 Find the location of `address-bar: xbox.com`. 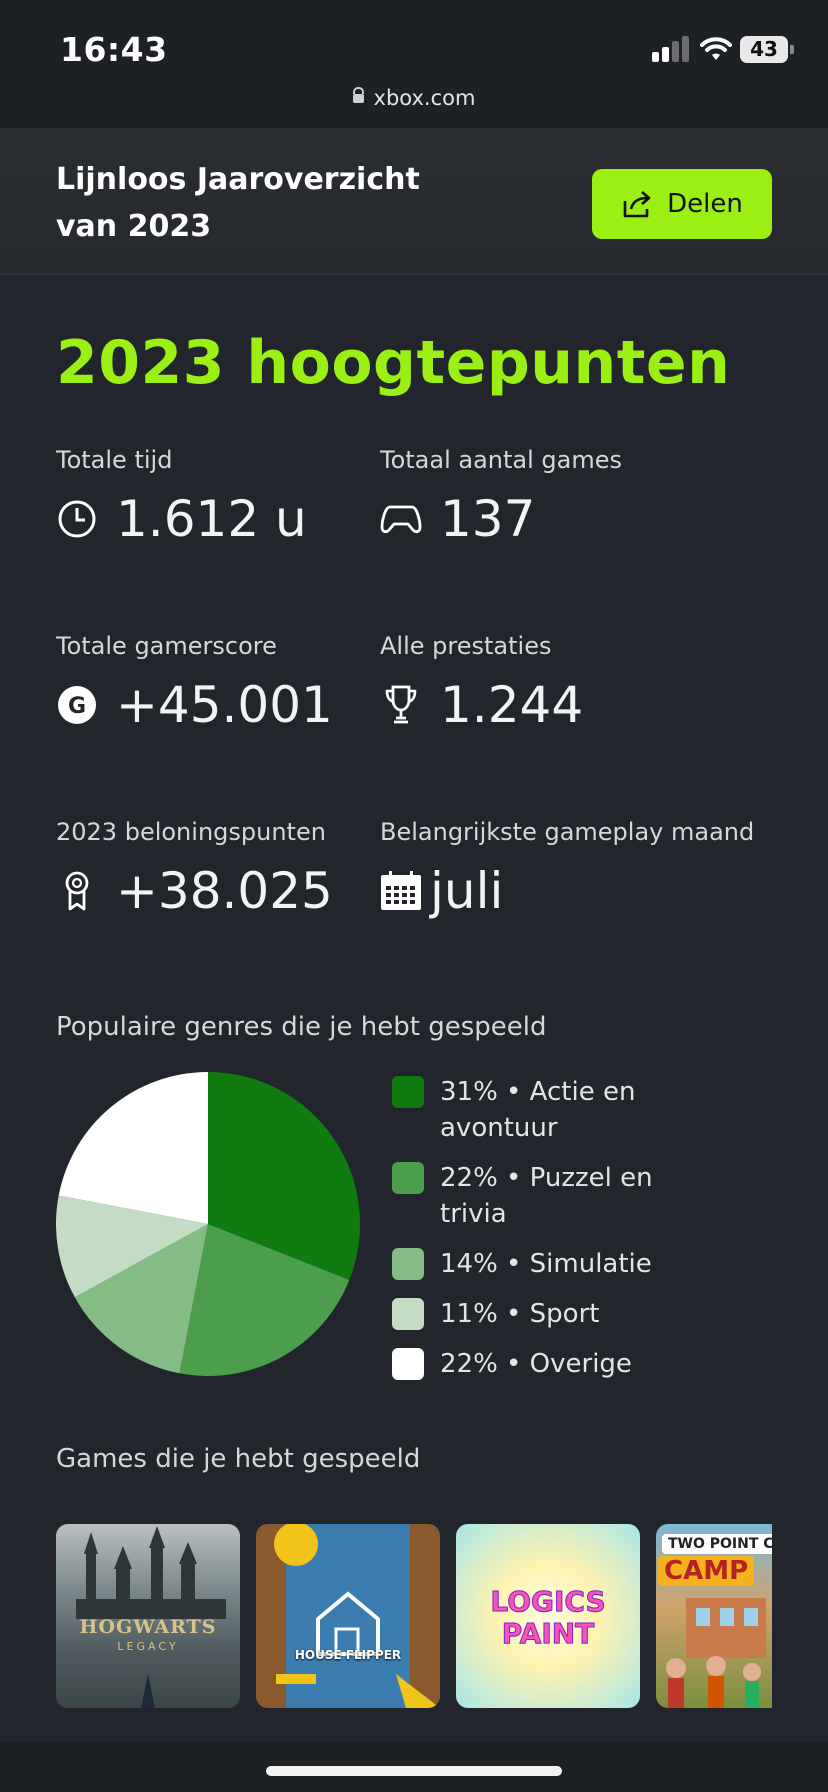

address-bar: xbox.com is located at coordinates (414, 98).